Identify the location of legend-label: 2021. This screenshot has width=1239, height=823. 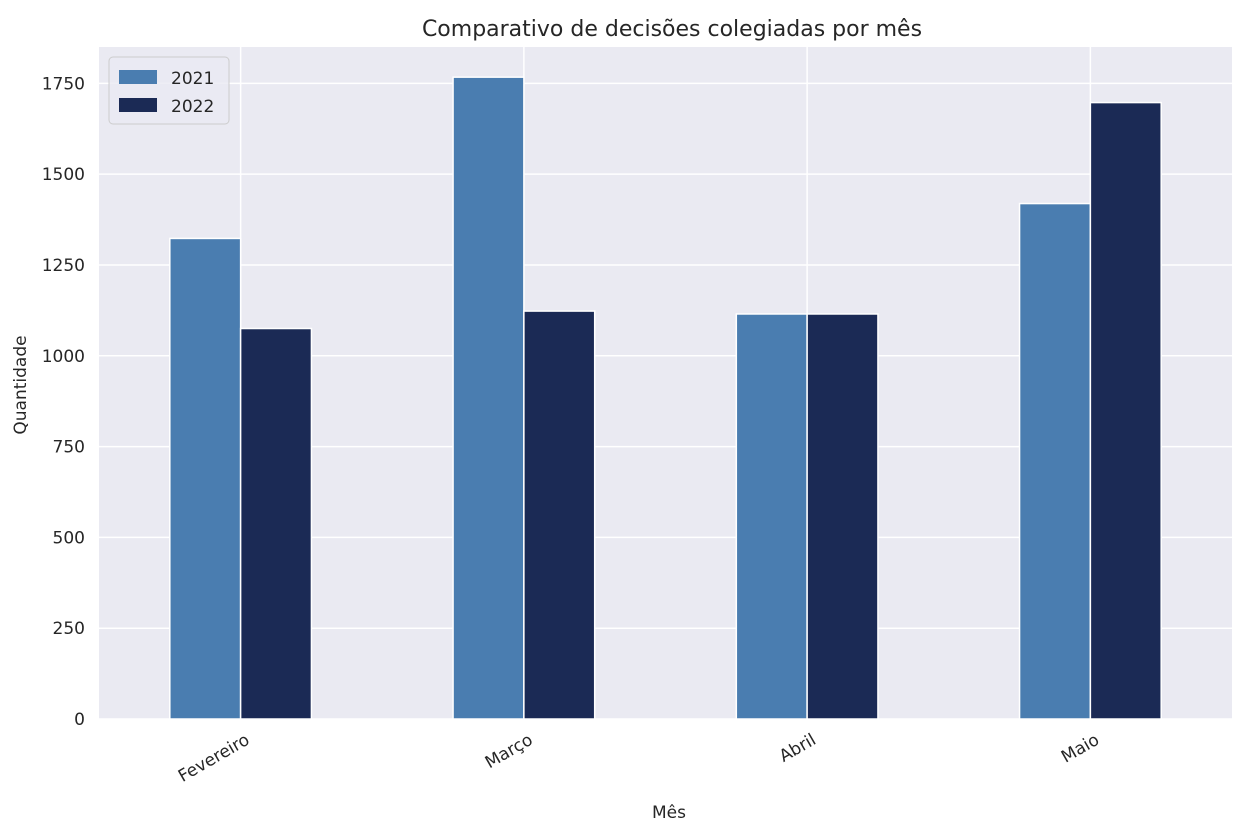
(192, 79).